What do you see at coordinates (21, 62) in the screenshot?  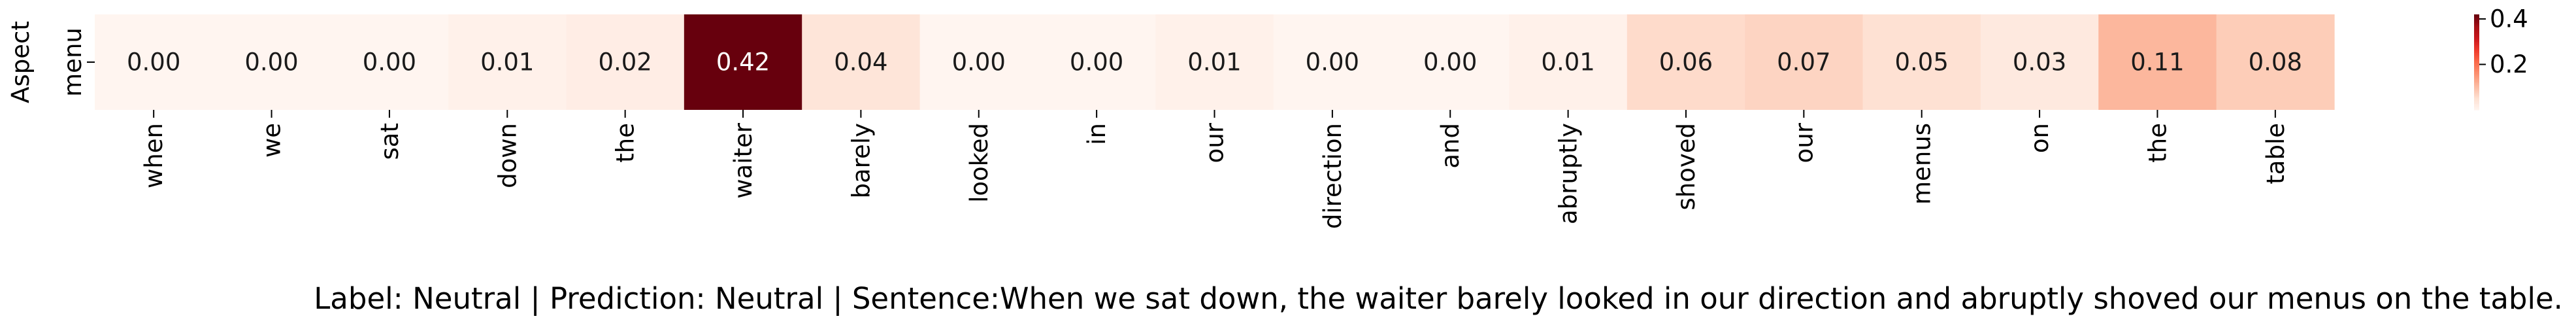 I see `y-axis-label: Aspect` at bounding box center [21, 62].